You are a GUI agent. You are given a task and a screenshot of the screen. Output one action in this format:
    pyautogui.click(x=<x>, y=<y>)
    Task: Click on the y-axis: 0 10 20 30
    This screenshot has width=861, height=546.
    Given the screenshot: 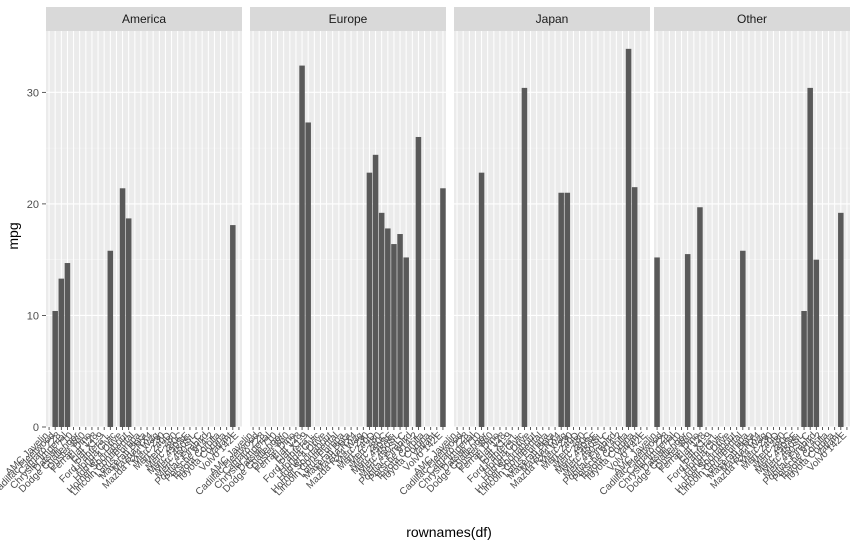 What is the action you would take?
    pyautogui.click(x=36, y=260)
    